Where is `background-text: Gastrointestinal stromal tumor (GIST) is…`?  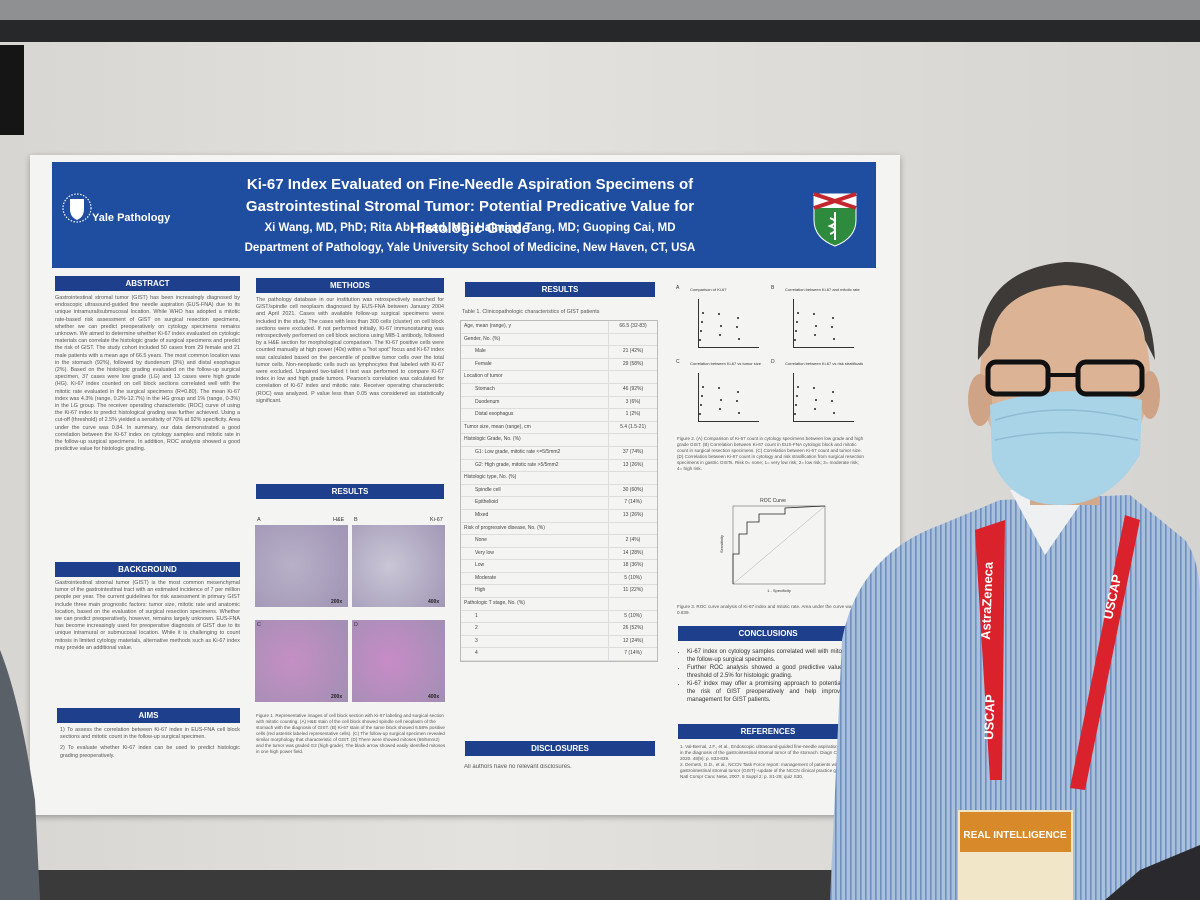
background-text: Gastrointestinal stromal tumor (GIST) is… is located at coordinates (147, 615).